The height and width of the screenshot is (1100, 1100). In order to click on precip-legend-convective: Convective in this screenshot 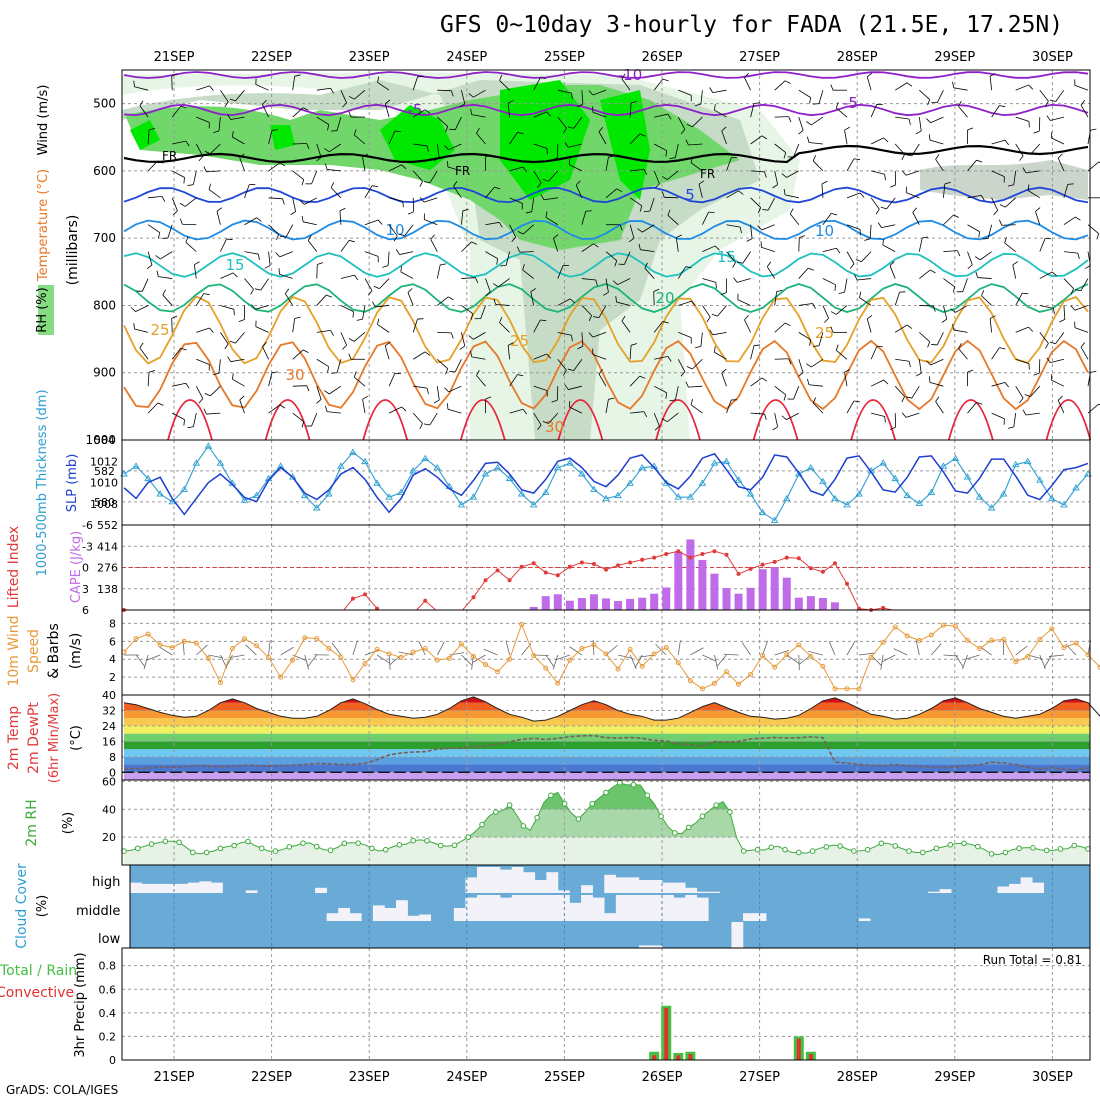, I will do `click(37, 993)`.